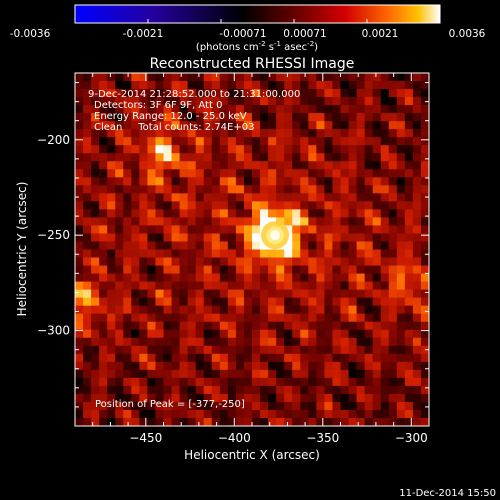 This screenshot has width=500, height=500. I want to click on colorbar-unit-label: (photons cm-2 s-1 asec-2), so click(257, 46).